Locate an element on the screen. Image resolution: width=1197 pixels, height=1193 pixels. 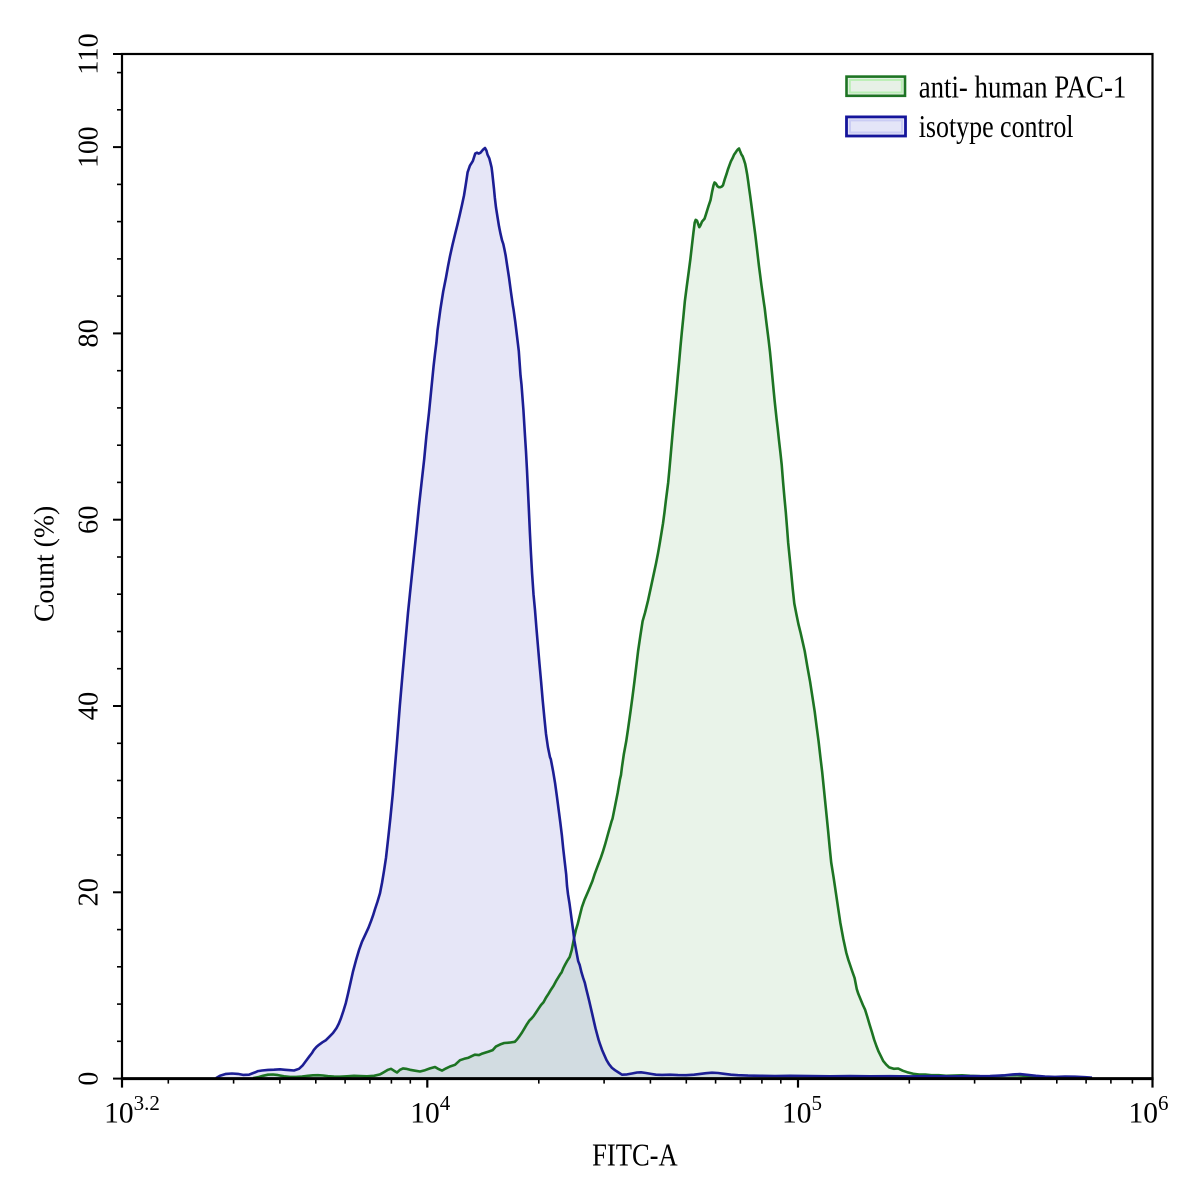
svg-text: 80 is located at coordinates (89, 333).